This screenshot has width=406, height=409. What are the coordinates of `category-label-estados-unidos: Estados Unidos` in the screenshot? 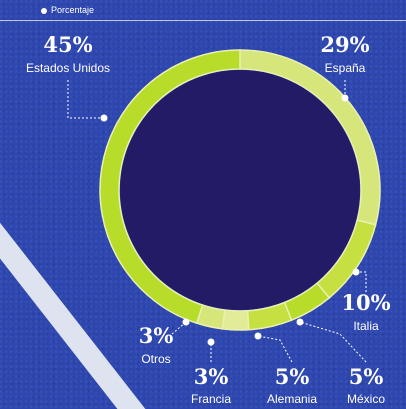 It's located at (68, 68).